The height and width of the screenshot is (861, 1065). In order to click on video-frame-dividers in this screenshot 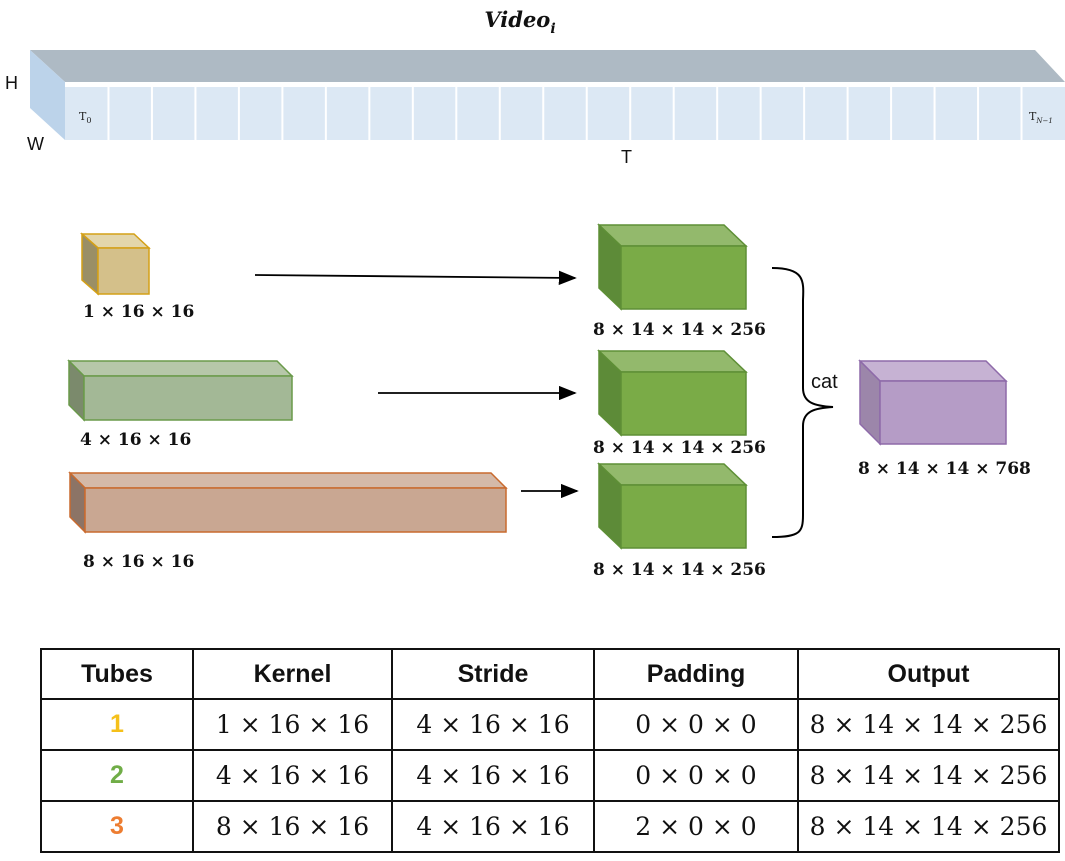, I will do `click(565, 113)`.